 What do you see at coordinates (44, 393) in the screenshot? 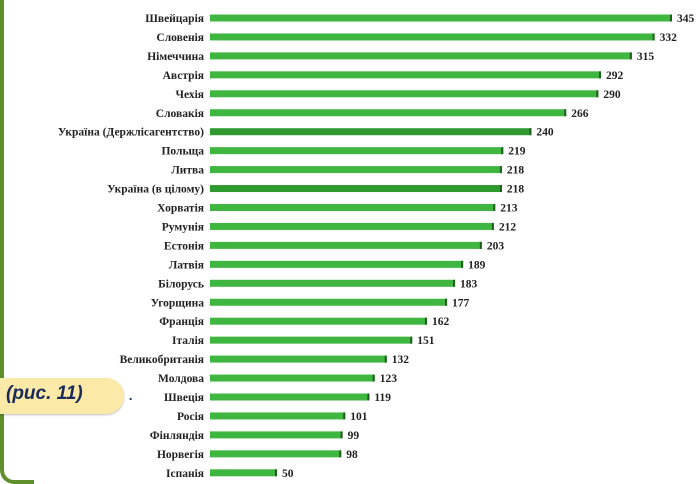
I see `figure-caption-text: (рис. 11)` at bounding box center [44, 393].